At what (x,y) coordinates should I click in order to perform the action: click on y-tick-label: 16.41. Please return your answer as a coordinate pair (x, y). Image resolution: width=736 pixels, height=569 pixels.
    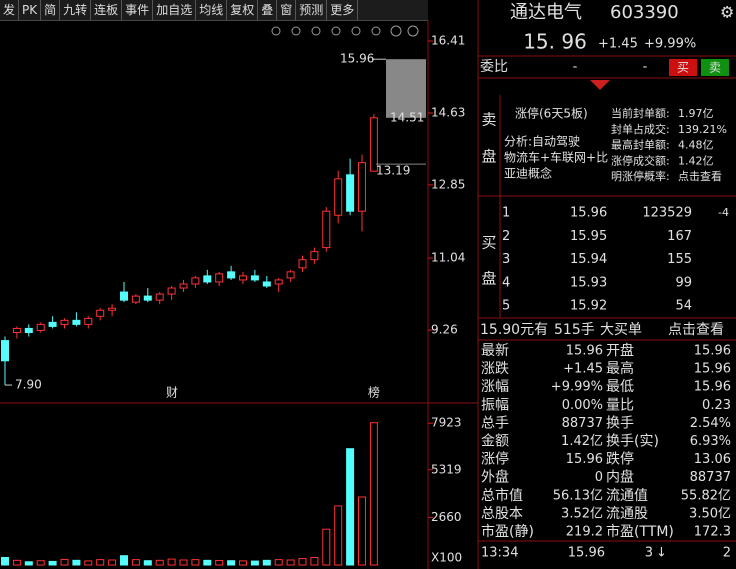
    Looking at the image, I should click on (448, 41).